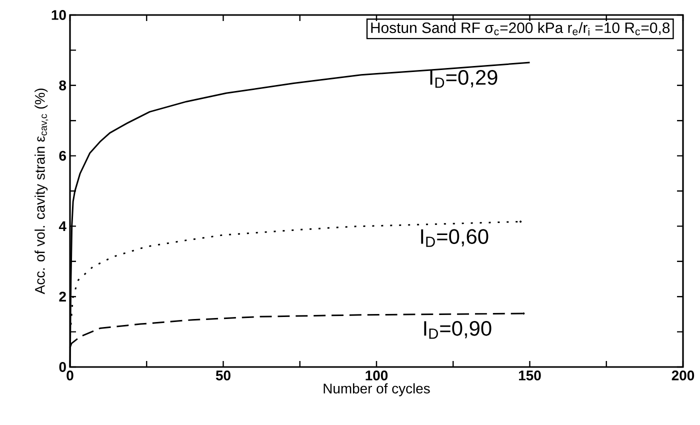 Image resolution: width=700 pixels, height=425 pixels. What do you see at coordinates (70, 375) in the screenshot?
I see `x-tick-label: 0` at bounding box center [70, 375].